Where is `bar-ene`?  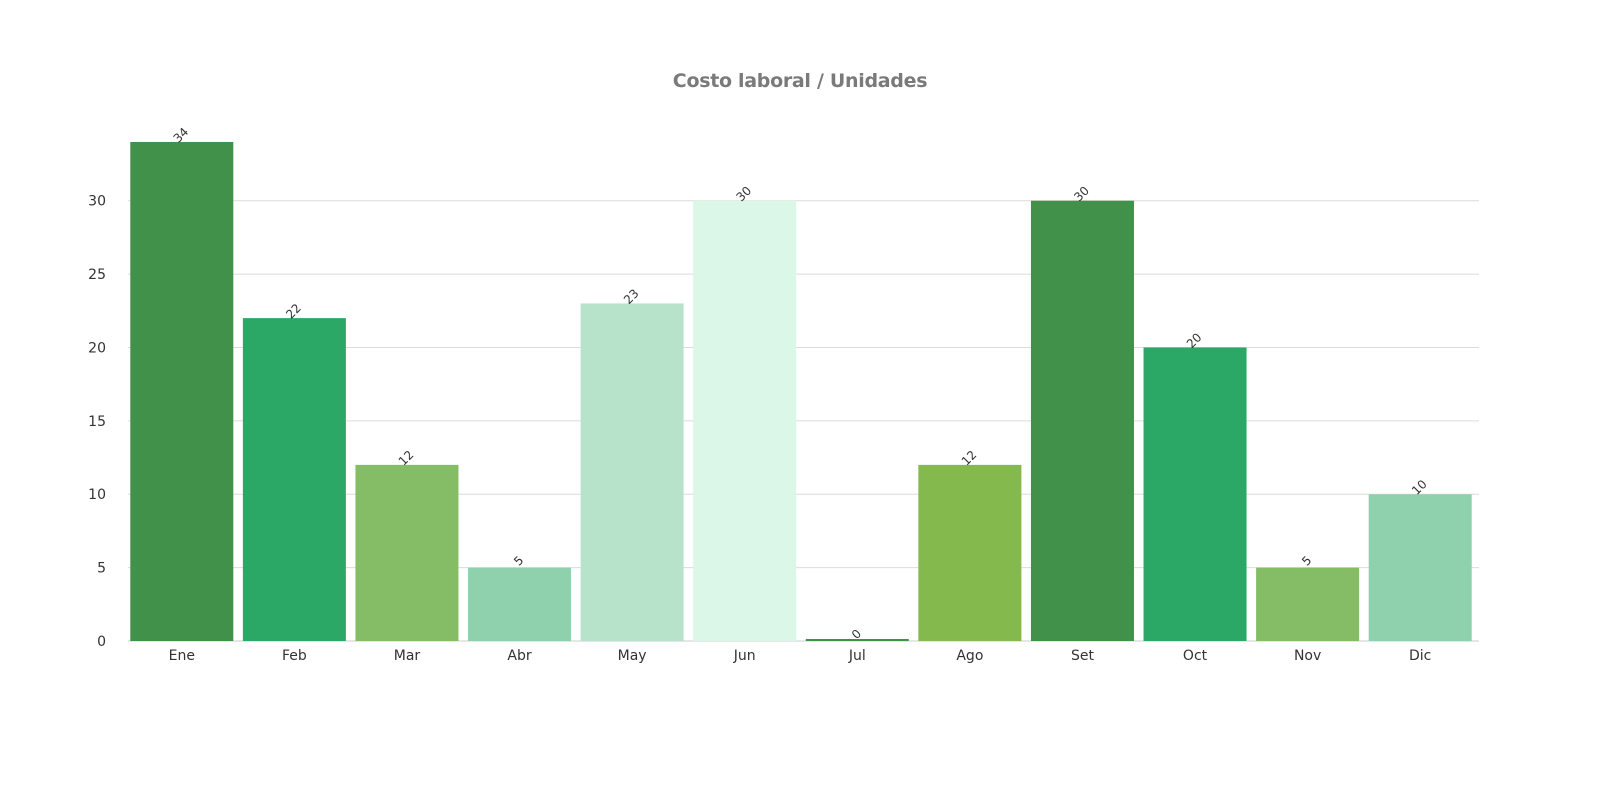
bar-ene is located at coordinates (182, 391).